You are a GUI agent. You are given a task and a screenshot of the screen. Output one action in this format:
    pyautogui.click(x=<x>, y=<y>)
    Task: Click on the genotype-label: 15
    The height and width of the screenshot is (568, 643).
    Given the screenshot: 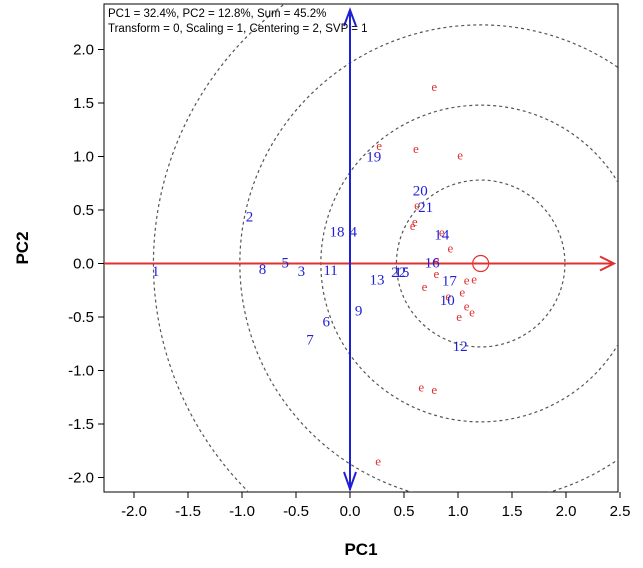 What is the action you would take?
    pyautogui.click(x=401, y=273)
    